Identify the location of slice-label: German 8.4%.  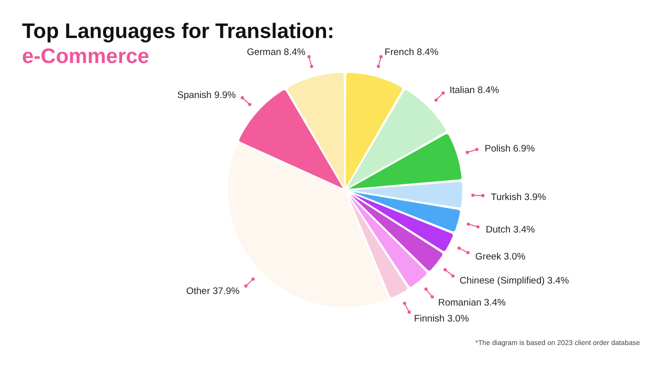
(276, 52).